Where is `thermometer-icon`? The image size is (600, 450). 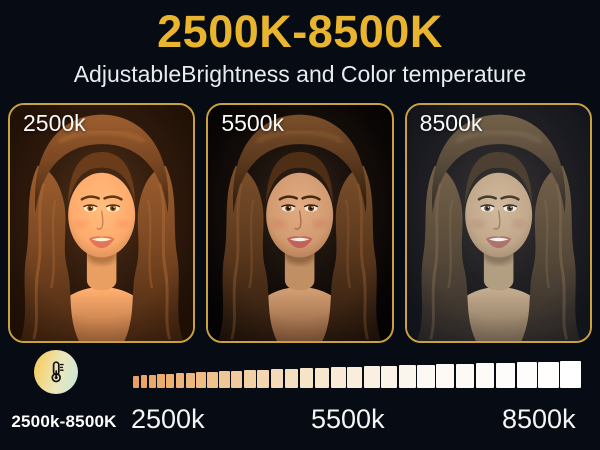 thermometer-icon is located at coordinates (57, 372).